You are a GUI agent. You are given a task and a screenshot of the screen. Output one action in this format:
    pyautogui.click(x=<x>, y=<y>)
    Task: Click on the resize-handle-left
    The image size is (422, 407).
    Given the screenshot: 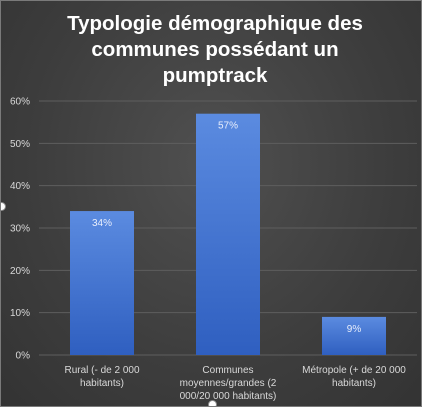 What is the action you would take?
    pyautogui.click(x=3, y=206)
    